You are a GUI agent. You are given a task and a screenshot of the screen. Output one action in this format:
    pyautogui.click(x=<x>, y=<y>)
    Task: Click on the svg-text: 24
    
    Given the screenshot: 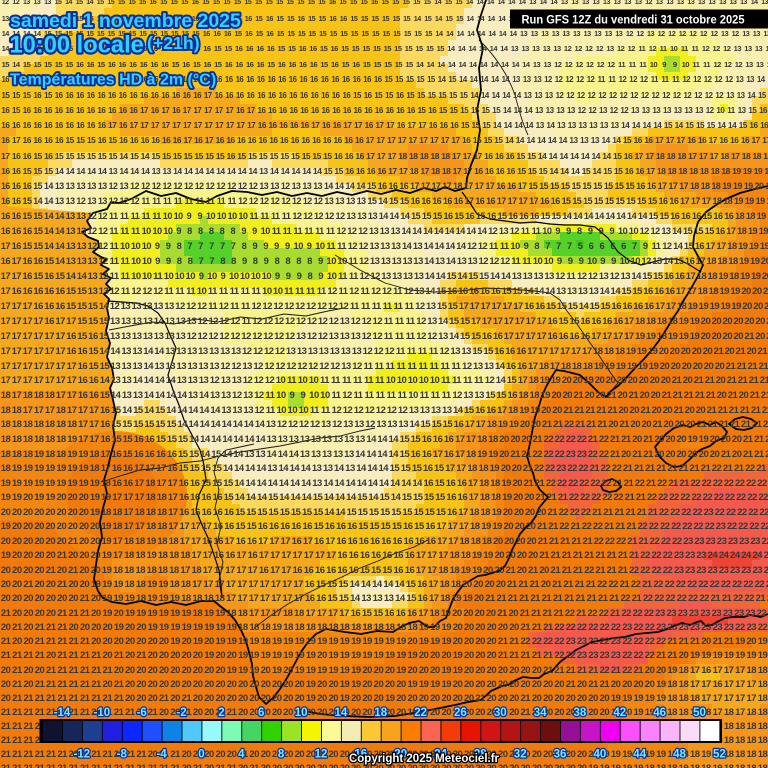 What is the action you would take?
    pyautogui.click(x=440, y=755)
    